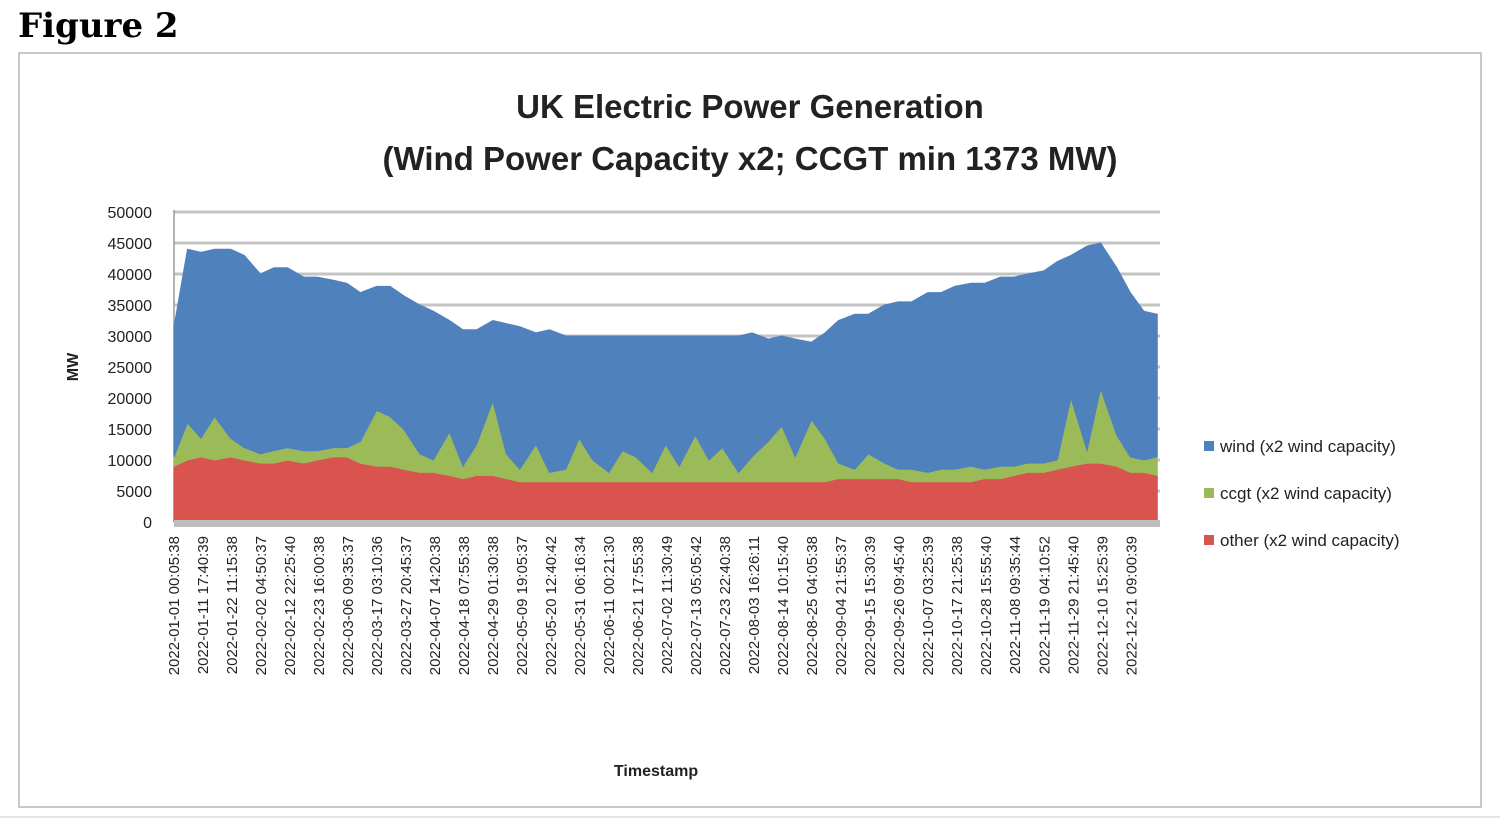  I want to click on y-axis-title: MW, so click(73, 366).